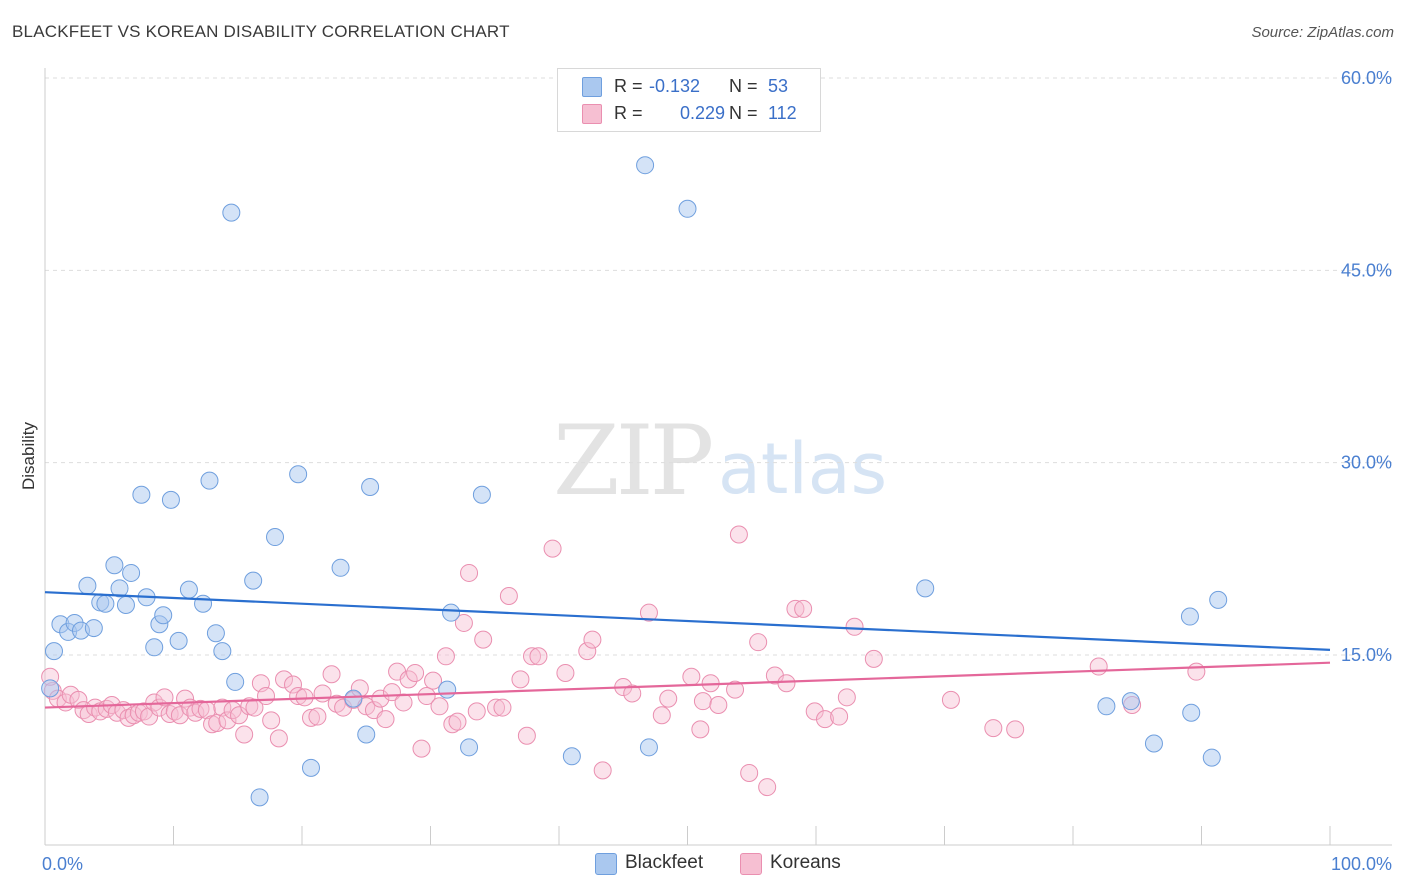 Image resolution: width=1406 pixels, height=892 pixels. I want to click on legend-n-value-blackfeet: 53, so click(778, 86).